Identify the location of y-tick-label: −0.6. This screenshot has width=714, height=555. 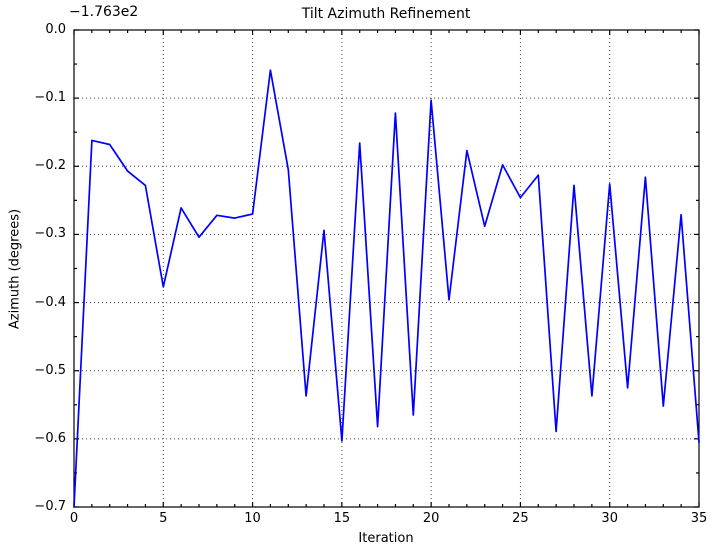
(50, 438).